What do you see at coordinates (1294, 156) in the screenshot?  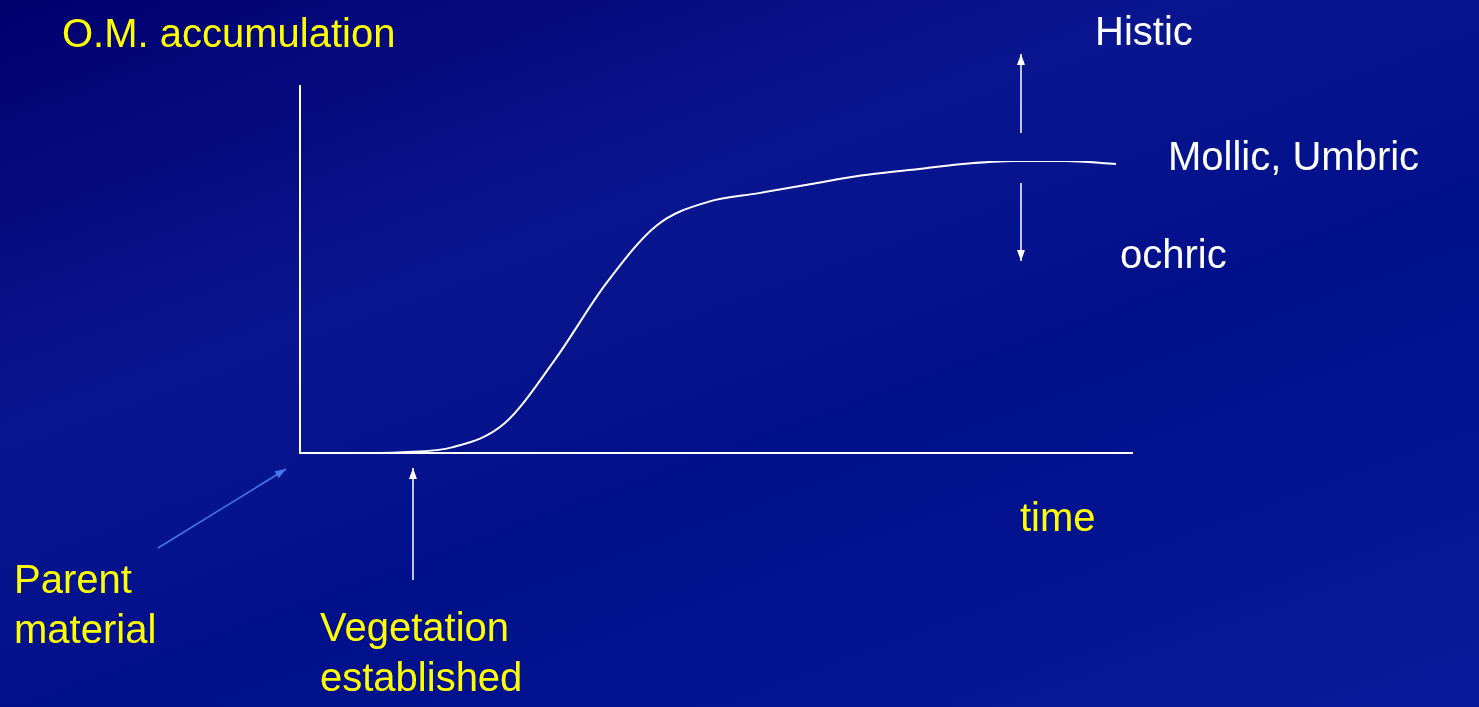 I see `text: Mollic, Umbric` at bounding box center [1294, 156].